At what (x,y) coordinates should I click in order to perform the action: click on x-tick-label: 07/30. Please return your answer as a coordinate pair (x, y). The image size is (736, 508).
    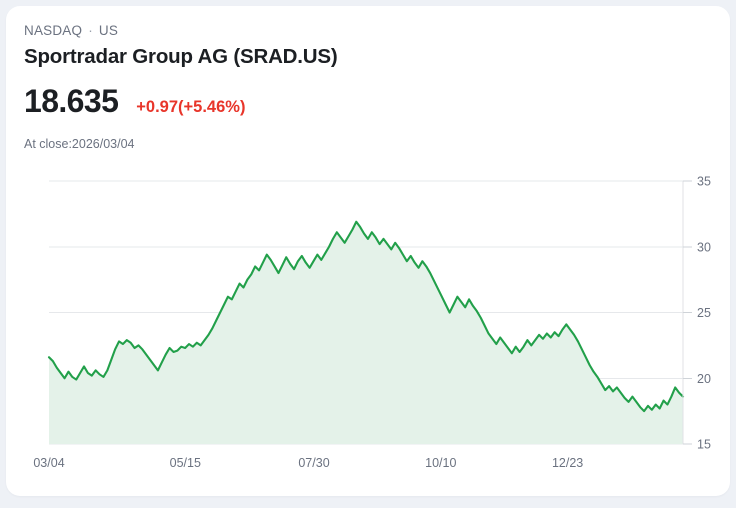
    Looking at the image, I should click on (313, 463).